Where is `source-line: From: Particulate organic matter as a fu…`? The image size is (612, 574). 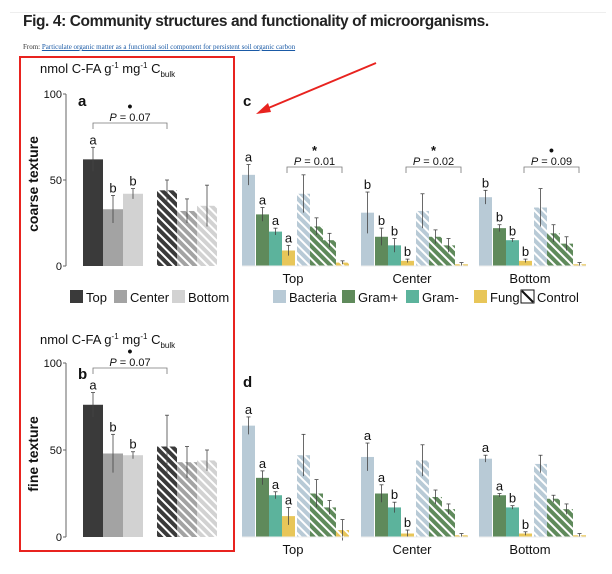 source-line: From: Particulate organic matter as a fu… is located at coordinates (159, 47).